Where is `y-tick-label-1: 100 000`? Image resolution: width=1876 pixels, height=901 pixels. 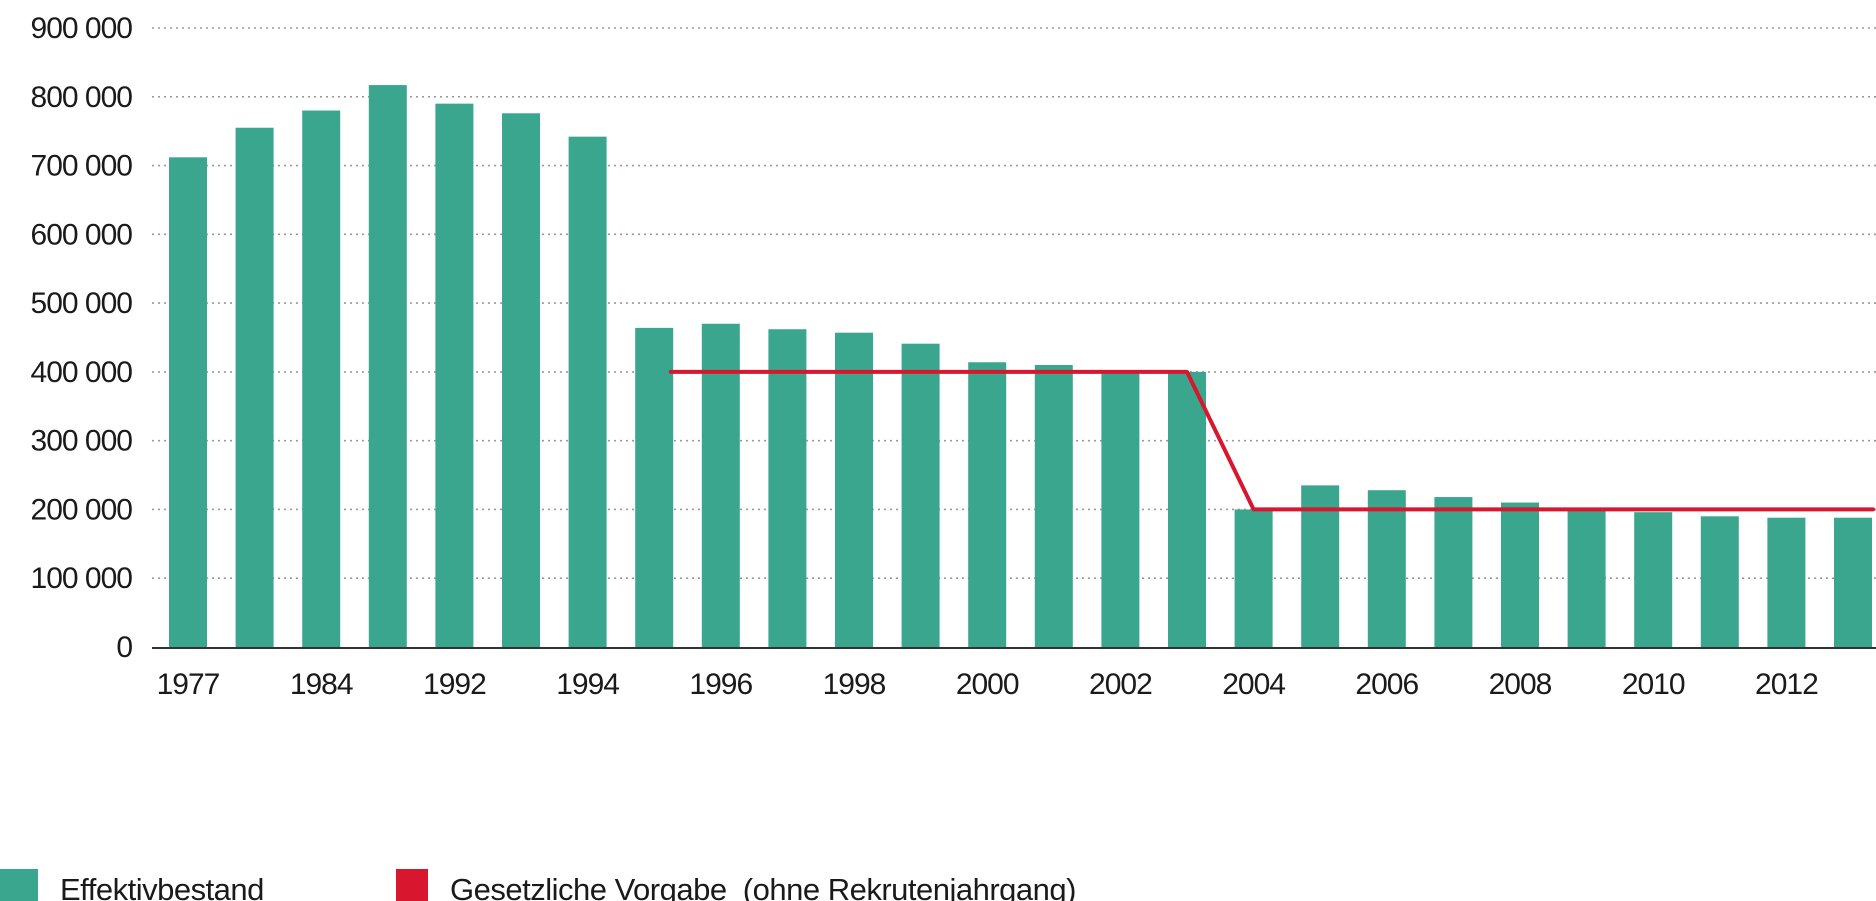 y-tick-label-1: 100 000 is located at coordinates (82, 578).